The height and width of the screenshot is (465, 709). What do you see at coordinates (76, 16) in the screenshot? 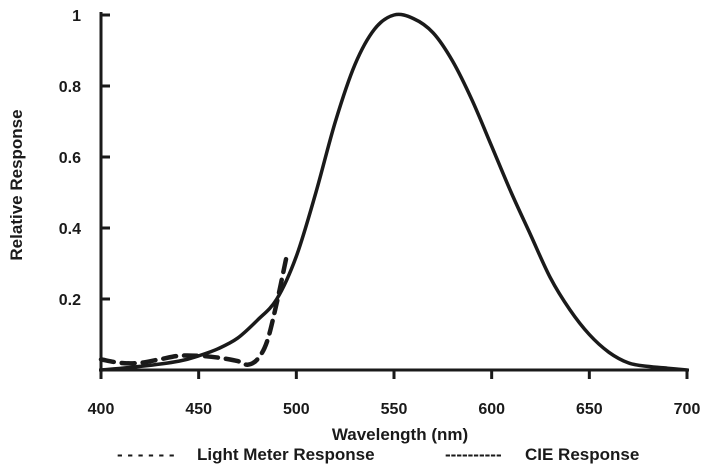
I see `y-tick-label: 1` at bounding box center [76, 16].